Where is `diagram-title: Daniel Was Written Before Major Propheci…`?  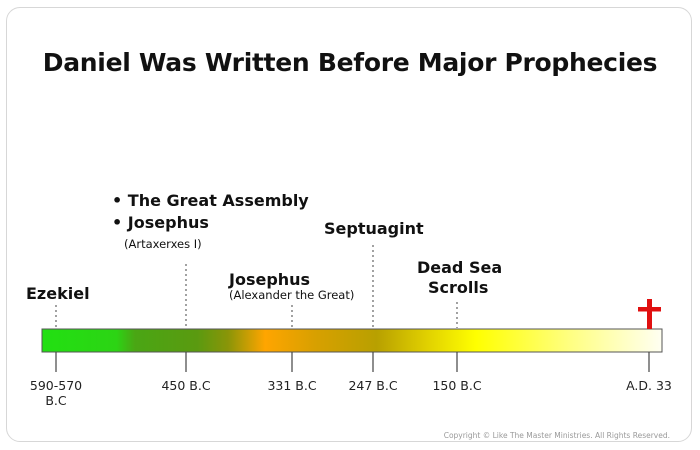
diagram-title: Daniel Was Written Before Major Propheci… is located at coordinates (350, 62).